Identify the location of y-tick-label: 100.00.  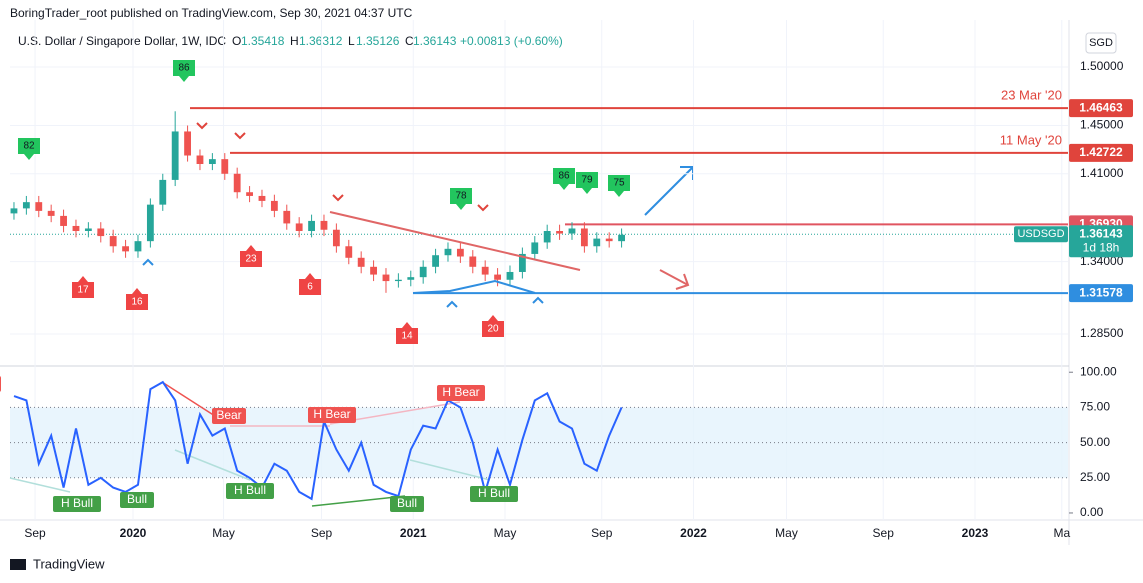
(1098, 371).